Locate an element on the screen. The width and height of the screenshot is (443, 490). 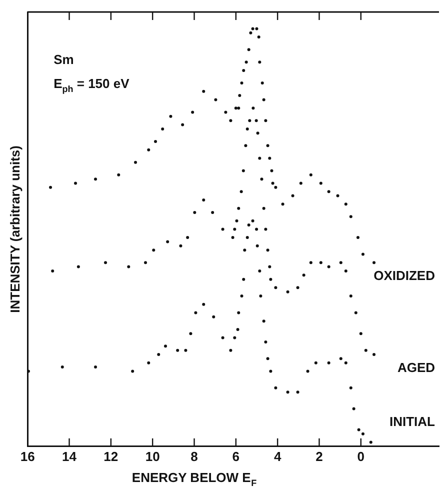
y-axis-title: INTENSITY (arbitrary units) is located at coordinates (14, 229).